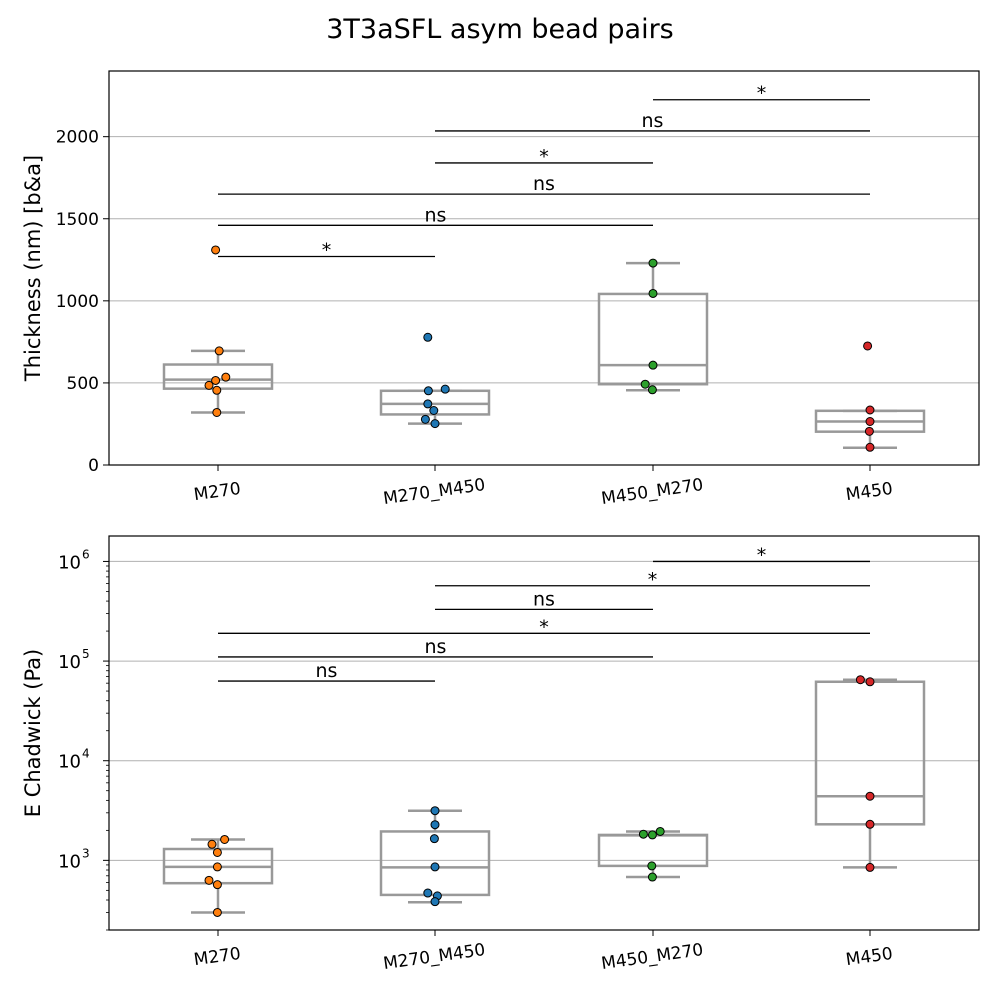  I want to click on box-m450-m270, so click(653, 326).